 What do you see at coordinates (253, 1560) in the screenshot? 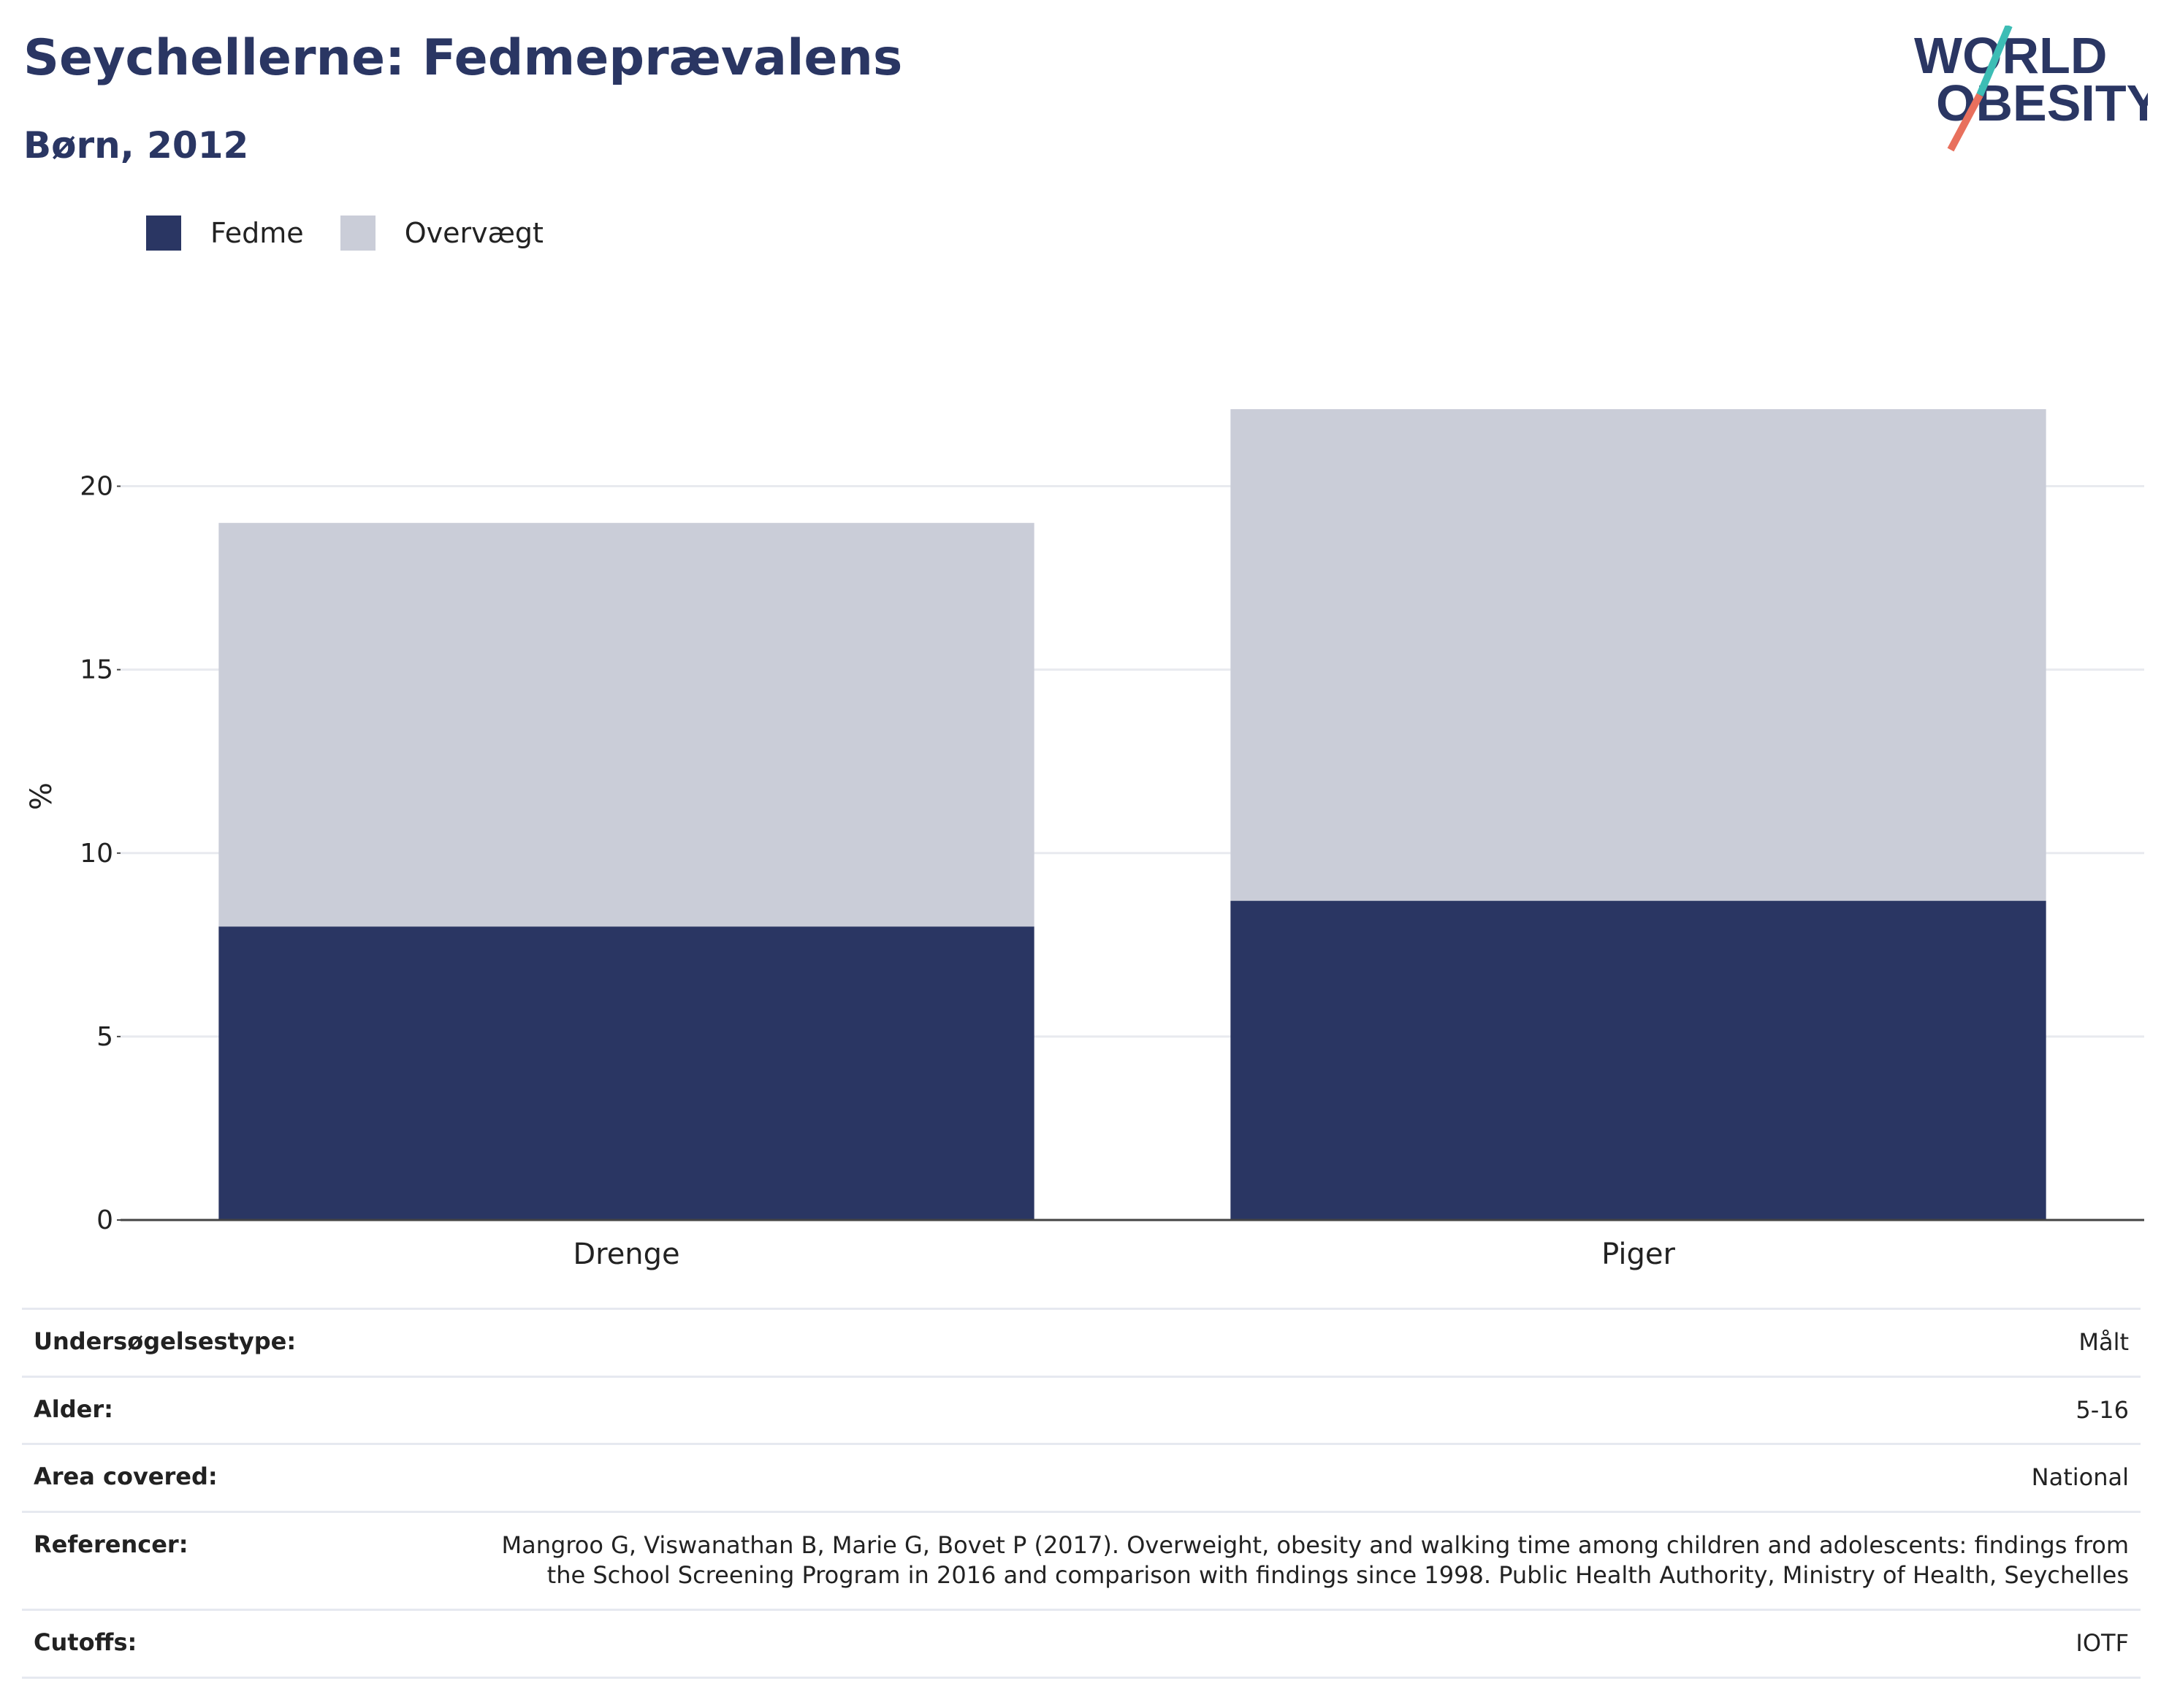
I see `info-key: Referencer:` at bounding box center [253, 1560].